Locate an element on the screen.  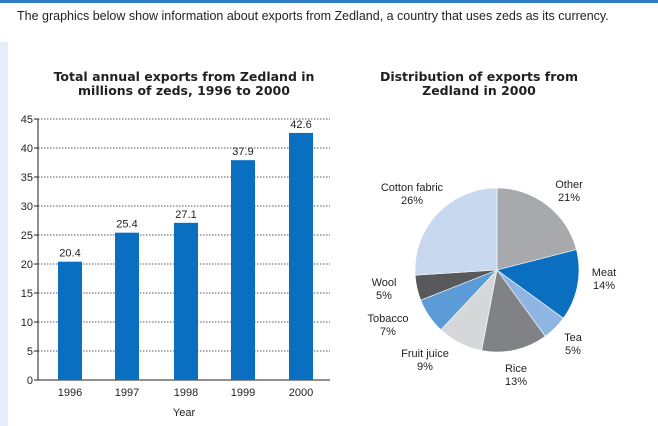
x-tick-label: 1998 is located at coordinates (186, 393).